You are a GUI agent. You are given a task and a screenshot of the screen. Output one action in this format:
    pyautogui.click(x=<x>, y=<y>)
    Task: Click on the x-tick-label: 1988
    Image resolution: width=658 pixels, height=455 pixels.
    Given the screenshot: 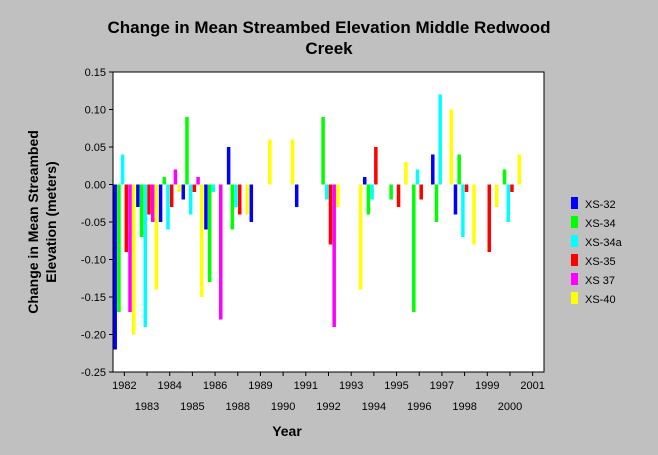 What is the action you would take?
    pyautogui.click(x=238, y=407)
    